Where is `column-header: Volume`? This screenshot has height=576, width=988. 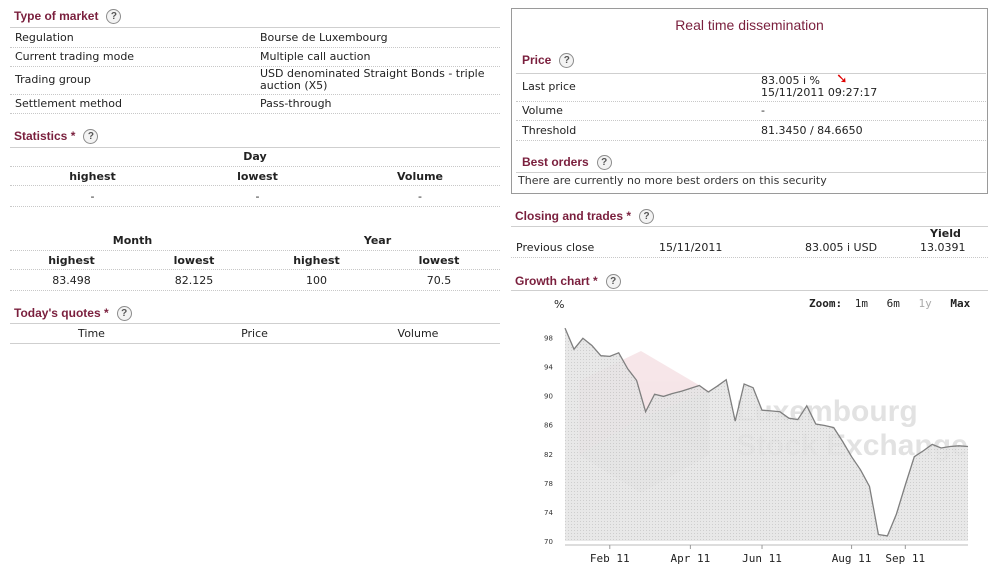
column-header: Volume is located at coordinates (420, 176).